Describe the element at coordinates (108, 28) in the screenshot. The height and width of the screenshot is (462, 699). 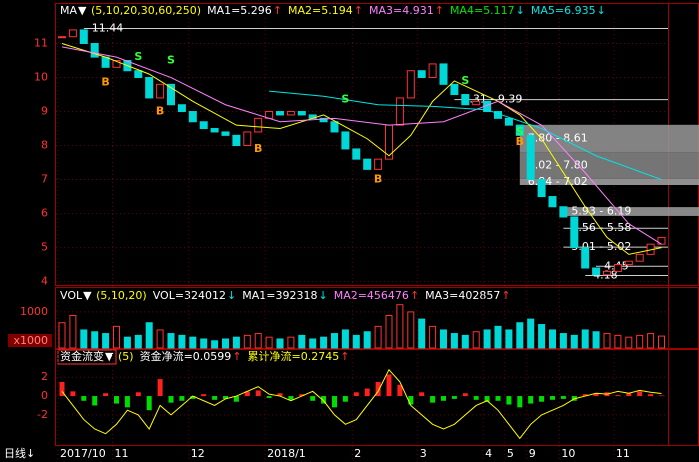
I see `level-label: 11.44` at that location.